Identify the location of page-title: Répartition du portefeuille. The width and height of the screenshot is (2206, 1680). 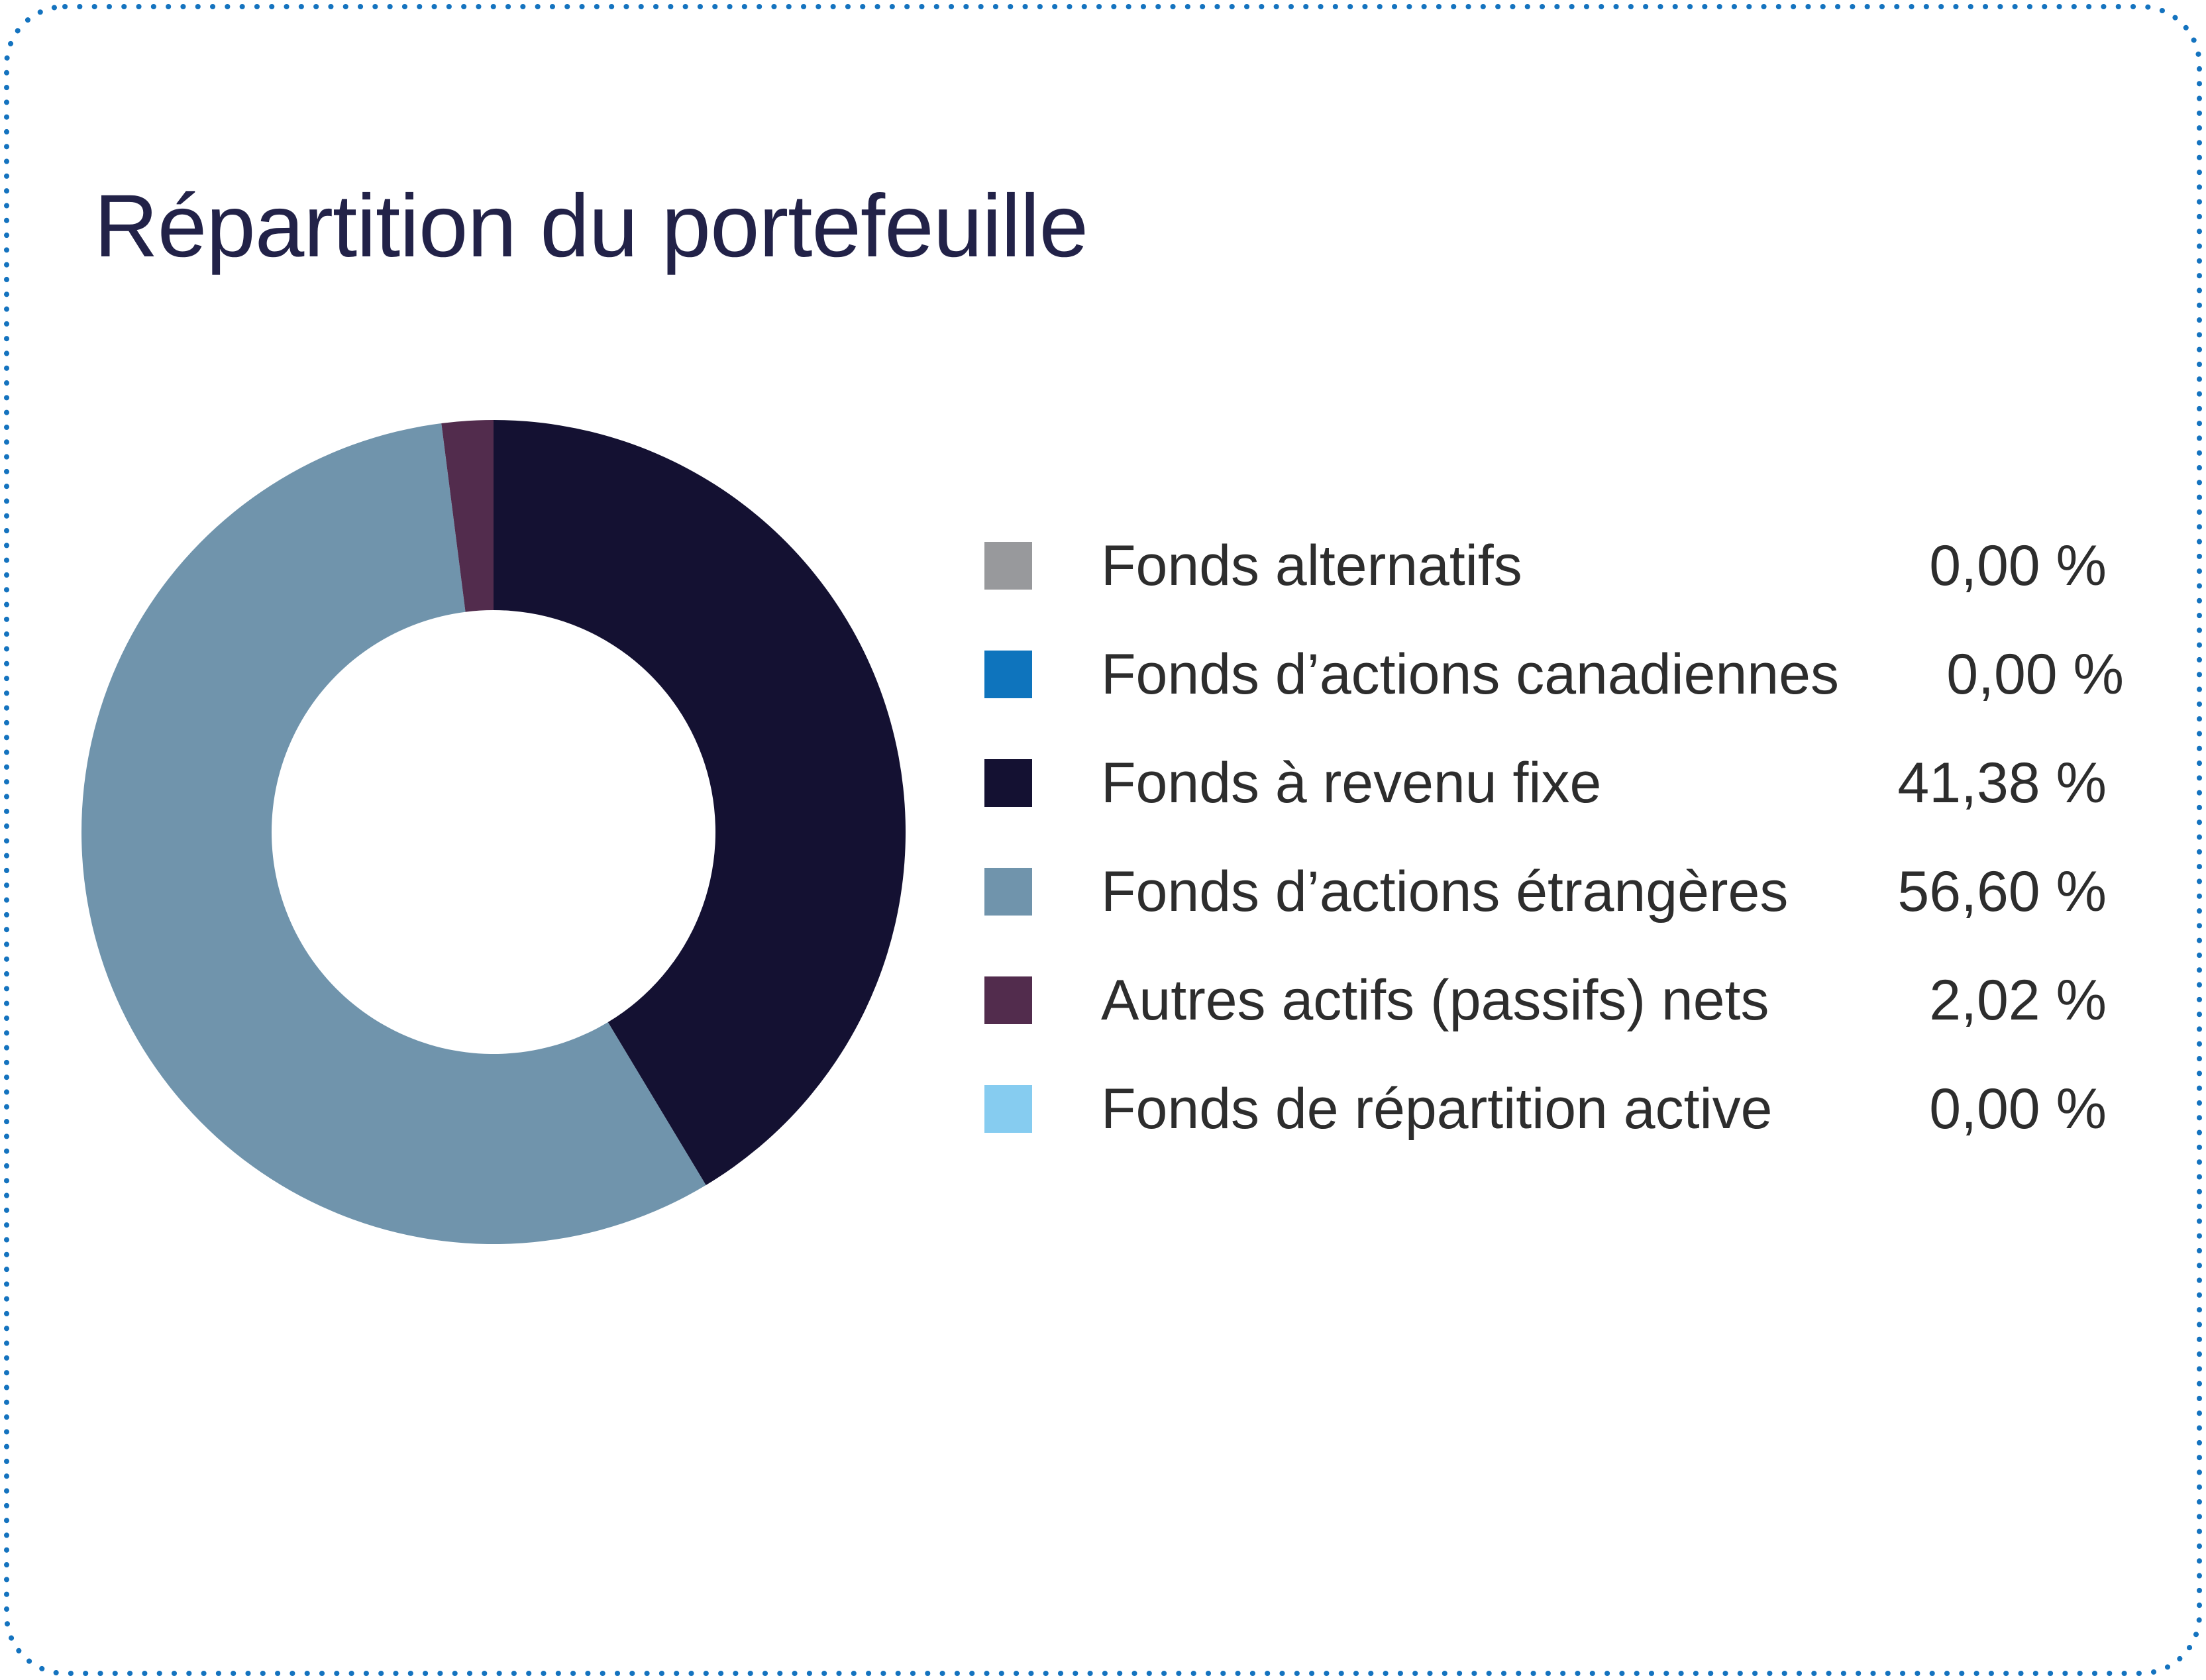
(591, 226).